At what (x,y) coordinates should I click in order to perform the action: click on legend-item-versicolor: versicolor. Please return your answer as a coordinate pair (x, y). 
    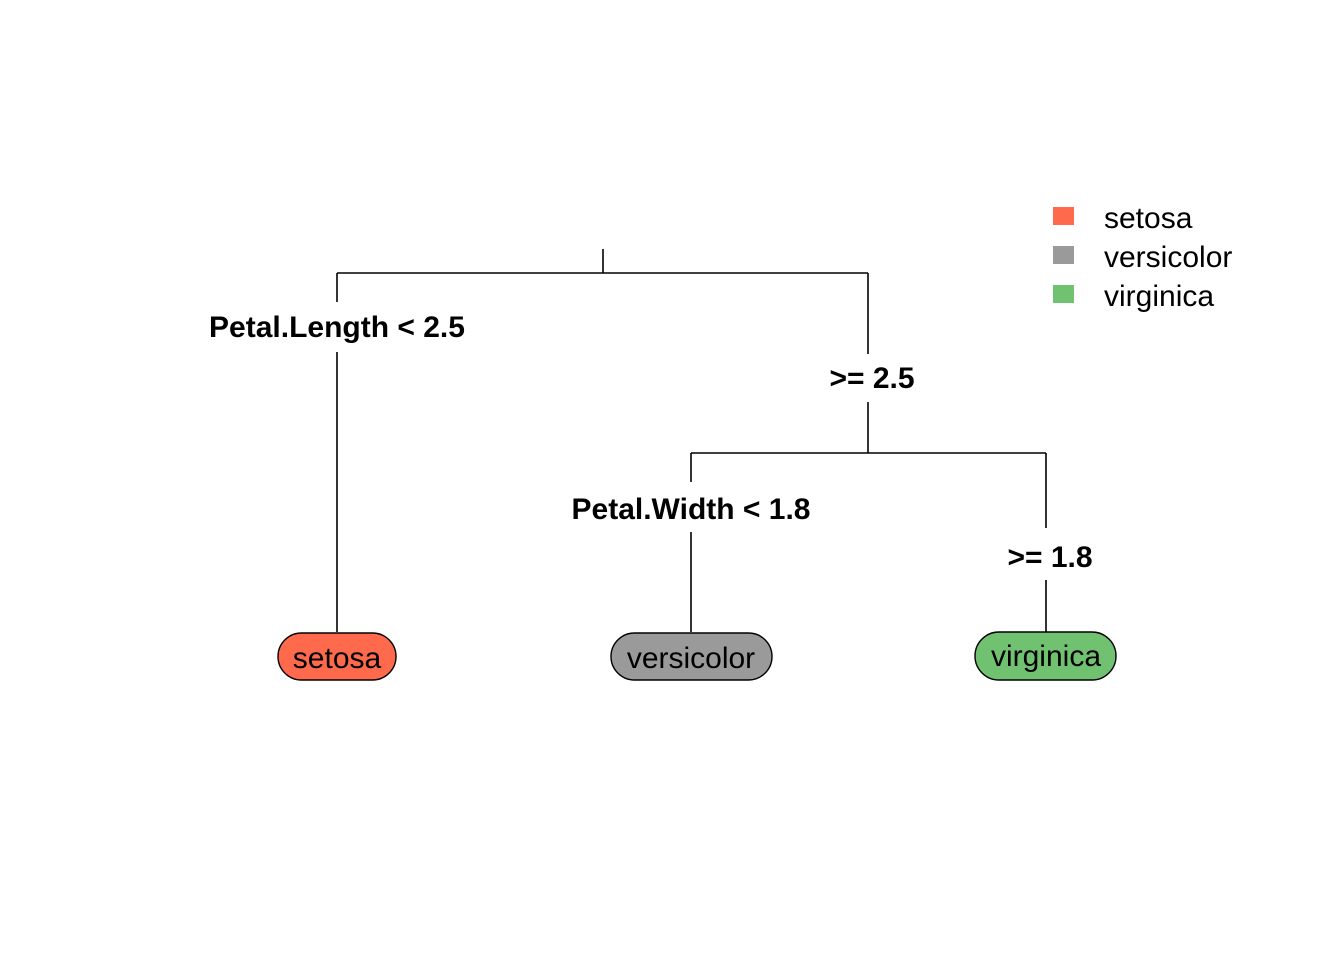
    Looking at the image, I should click on (1142, 257).